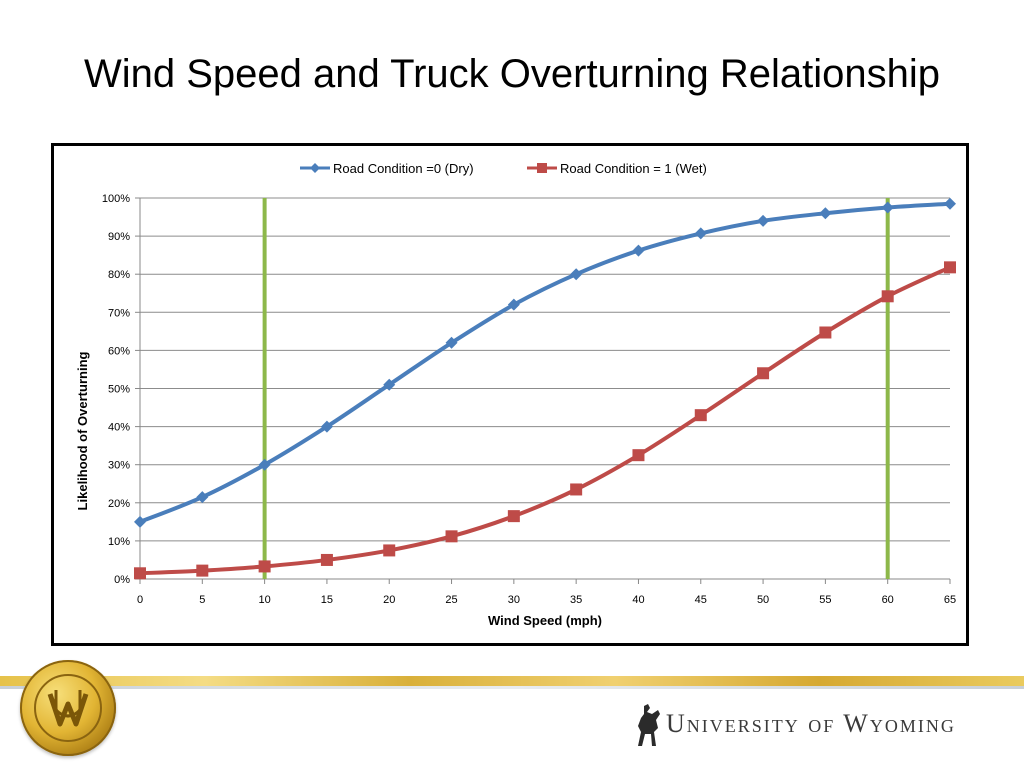 The height and width of the screenshot is (768, 1024). Describe the element at coordinates (545, 620) in the screenshot. I see `x-axis-label: Wind Speed (mph)` at that location.